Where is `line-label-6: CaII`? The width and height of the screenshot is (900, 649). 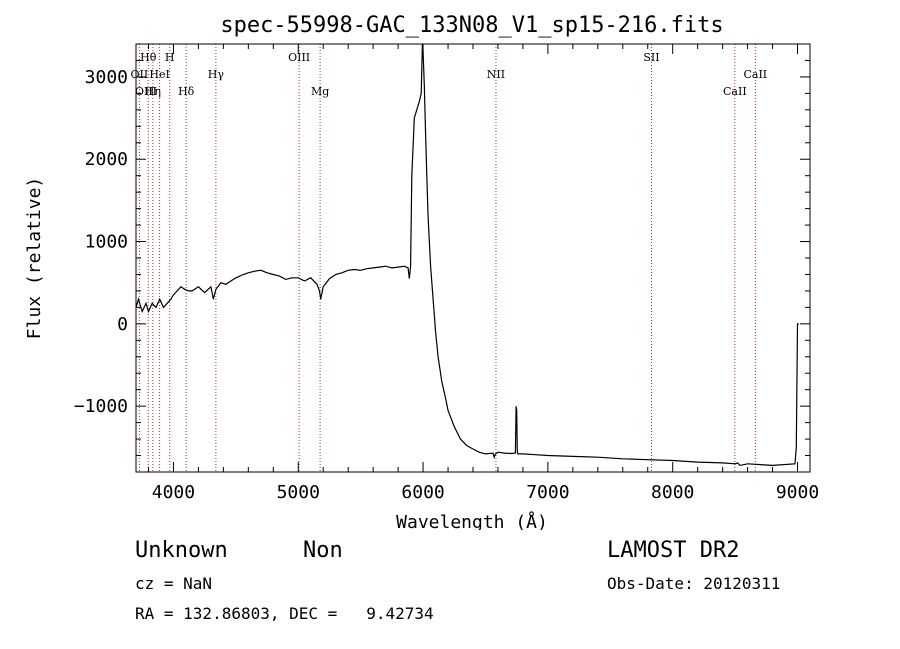
line-label-6: CaII is located at coordinates (755, 74).